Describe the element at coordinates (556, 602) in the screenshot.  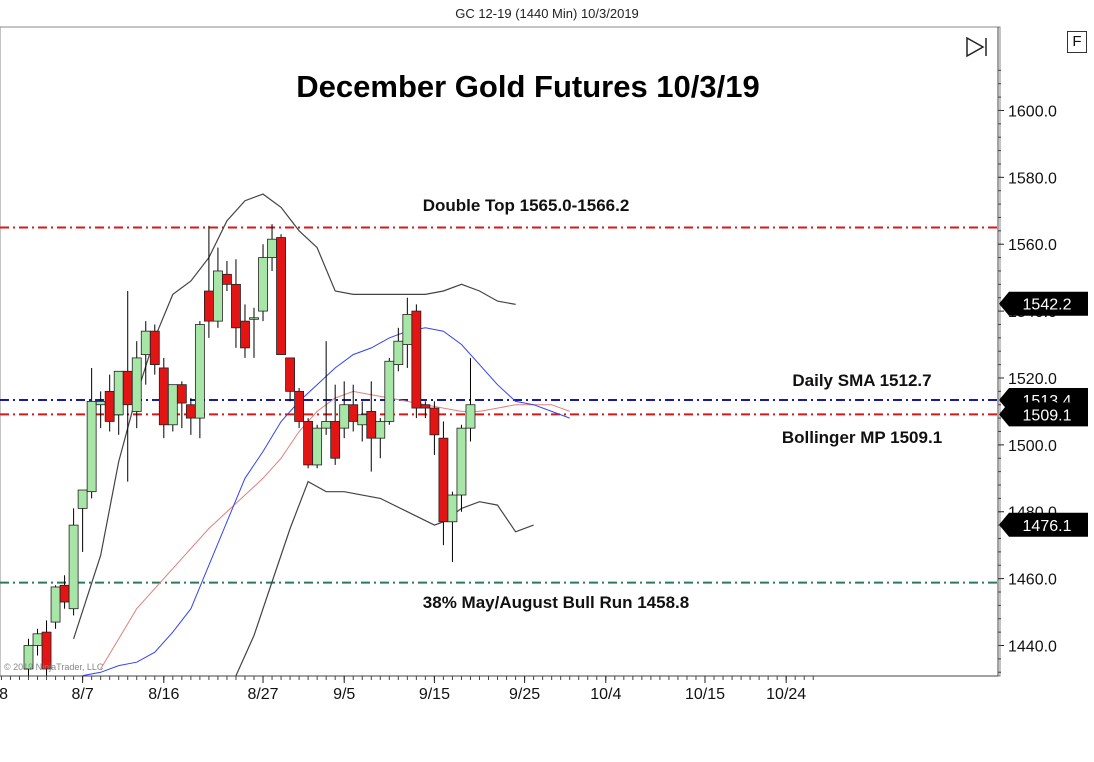
I see `annotation-fib-38: 38% May/August Bull Run 1458.8` at that location.